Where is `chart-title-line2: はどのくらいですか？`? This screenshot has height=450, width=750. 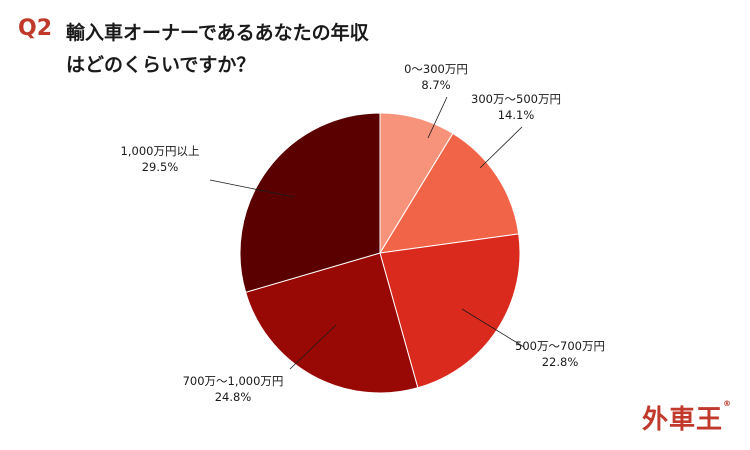
chart-title-line2: はどのくらいですか？ is located at coordinates (161, 65).